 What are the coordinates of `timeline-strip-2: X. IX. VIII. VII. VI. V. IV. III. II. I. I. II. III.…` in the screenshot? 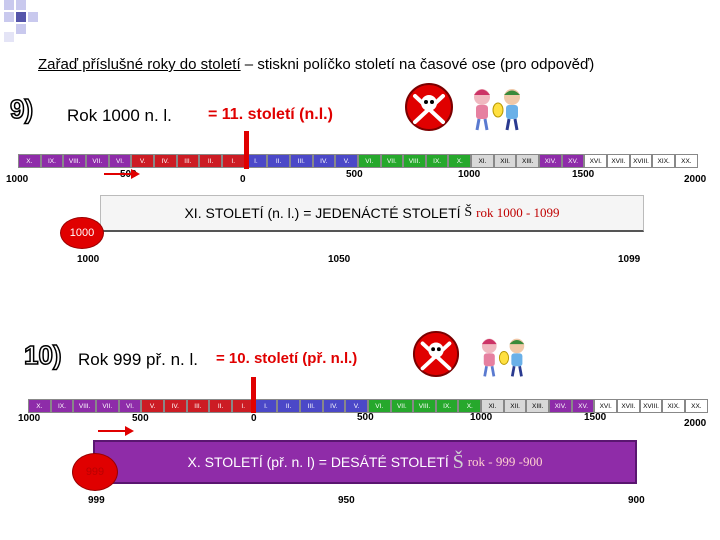 It's located at (368, 406).